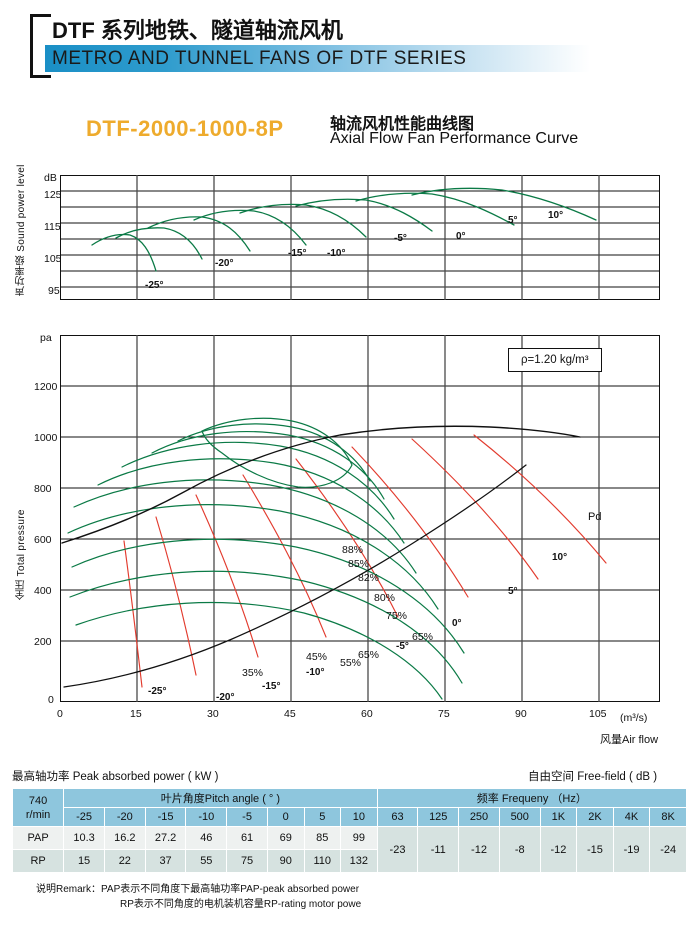 Image resolution: width=699 pixels, height=927 pixels. Describe the element at coordinates (519, 817) in the screenshot. I see `freq-header-500: 500` at that location.